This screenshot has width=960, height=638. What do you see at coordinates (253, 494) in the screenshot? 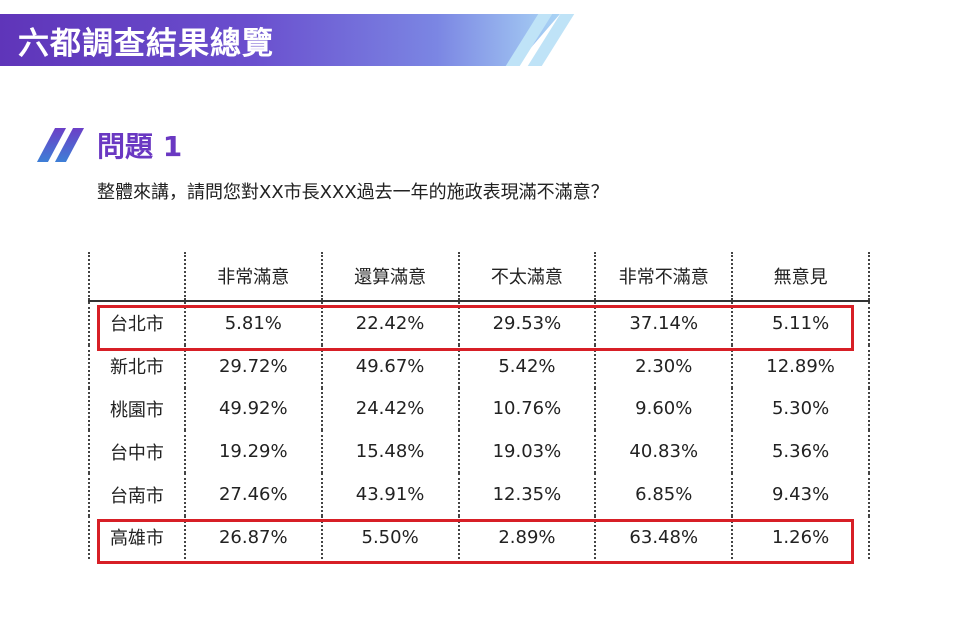
I see `table-cell: 27.46%` at bounding box center [253, 494].